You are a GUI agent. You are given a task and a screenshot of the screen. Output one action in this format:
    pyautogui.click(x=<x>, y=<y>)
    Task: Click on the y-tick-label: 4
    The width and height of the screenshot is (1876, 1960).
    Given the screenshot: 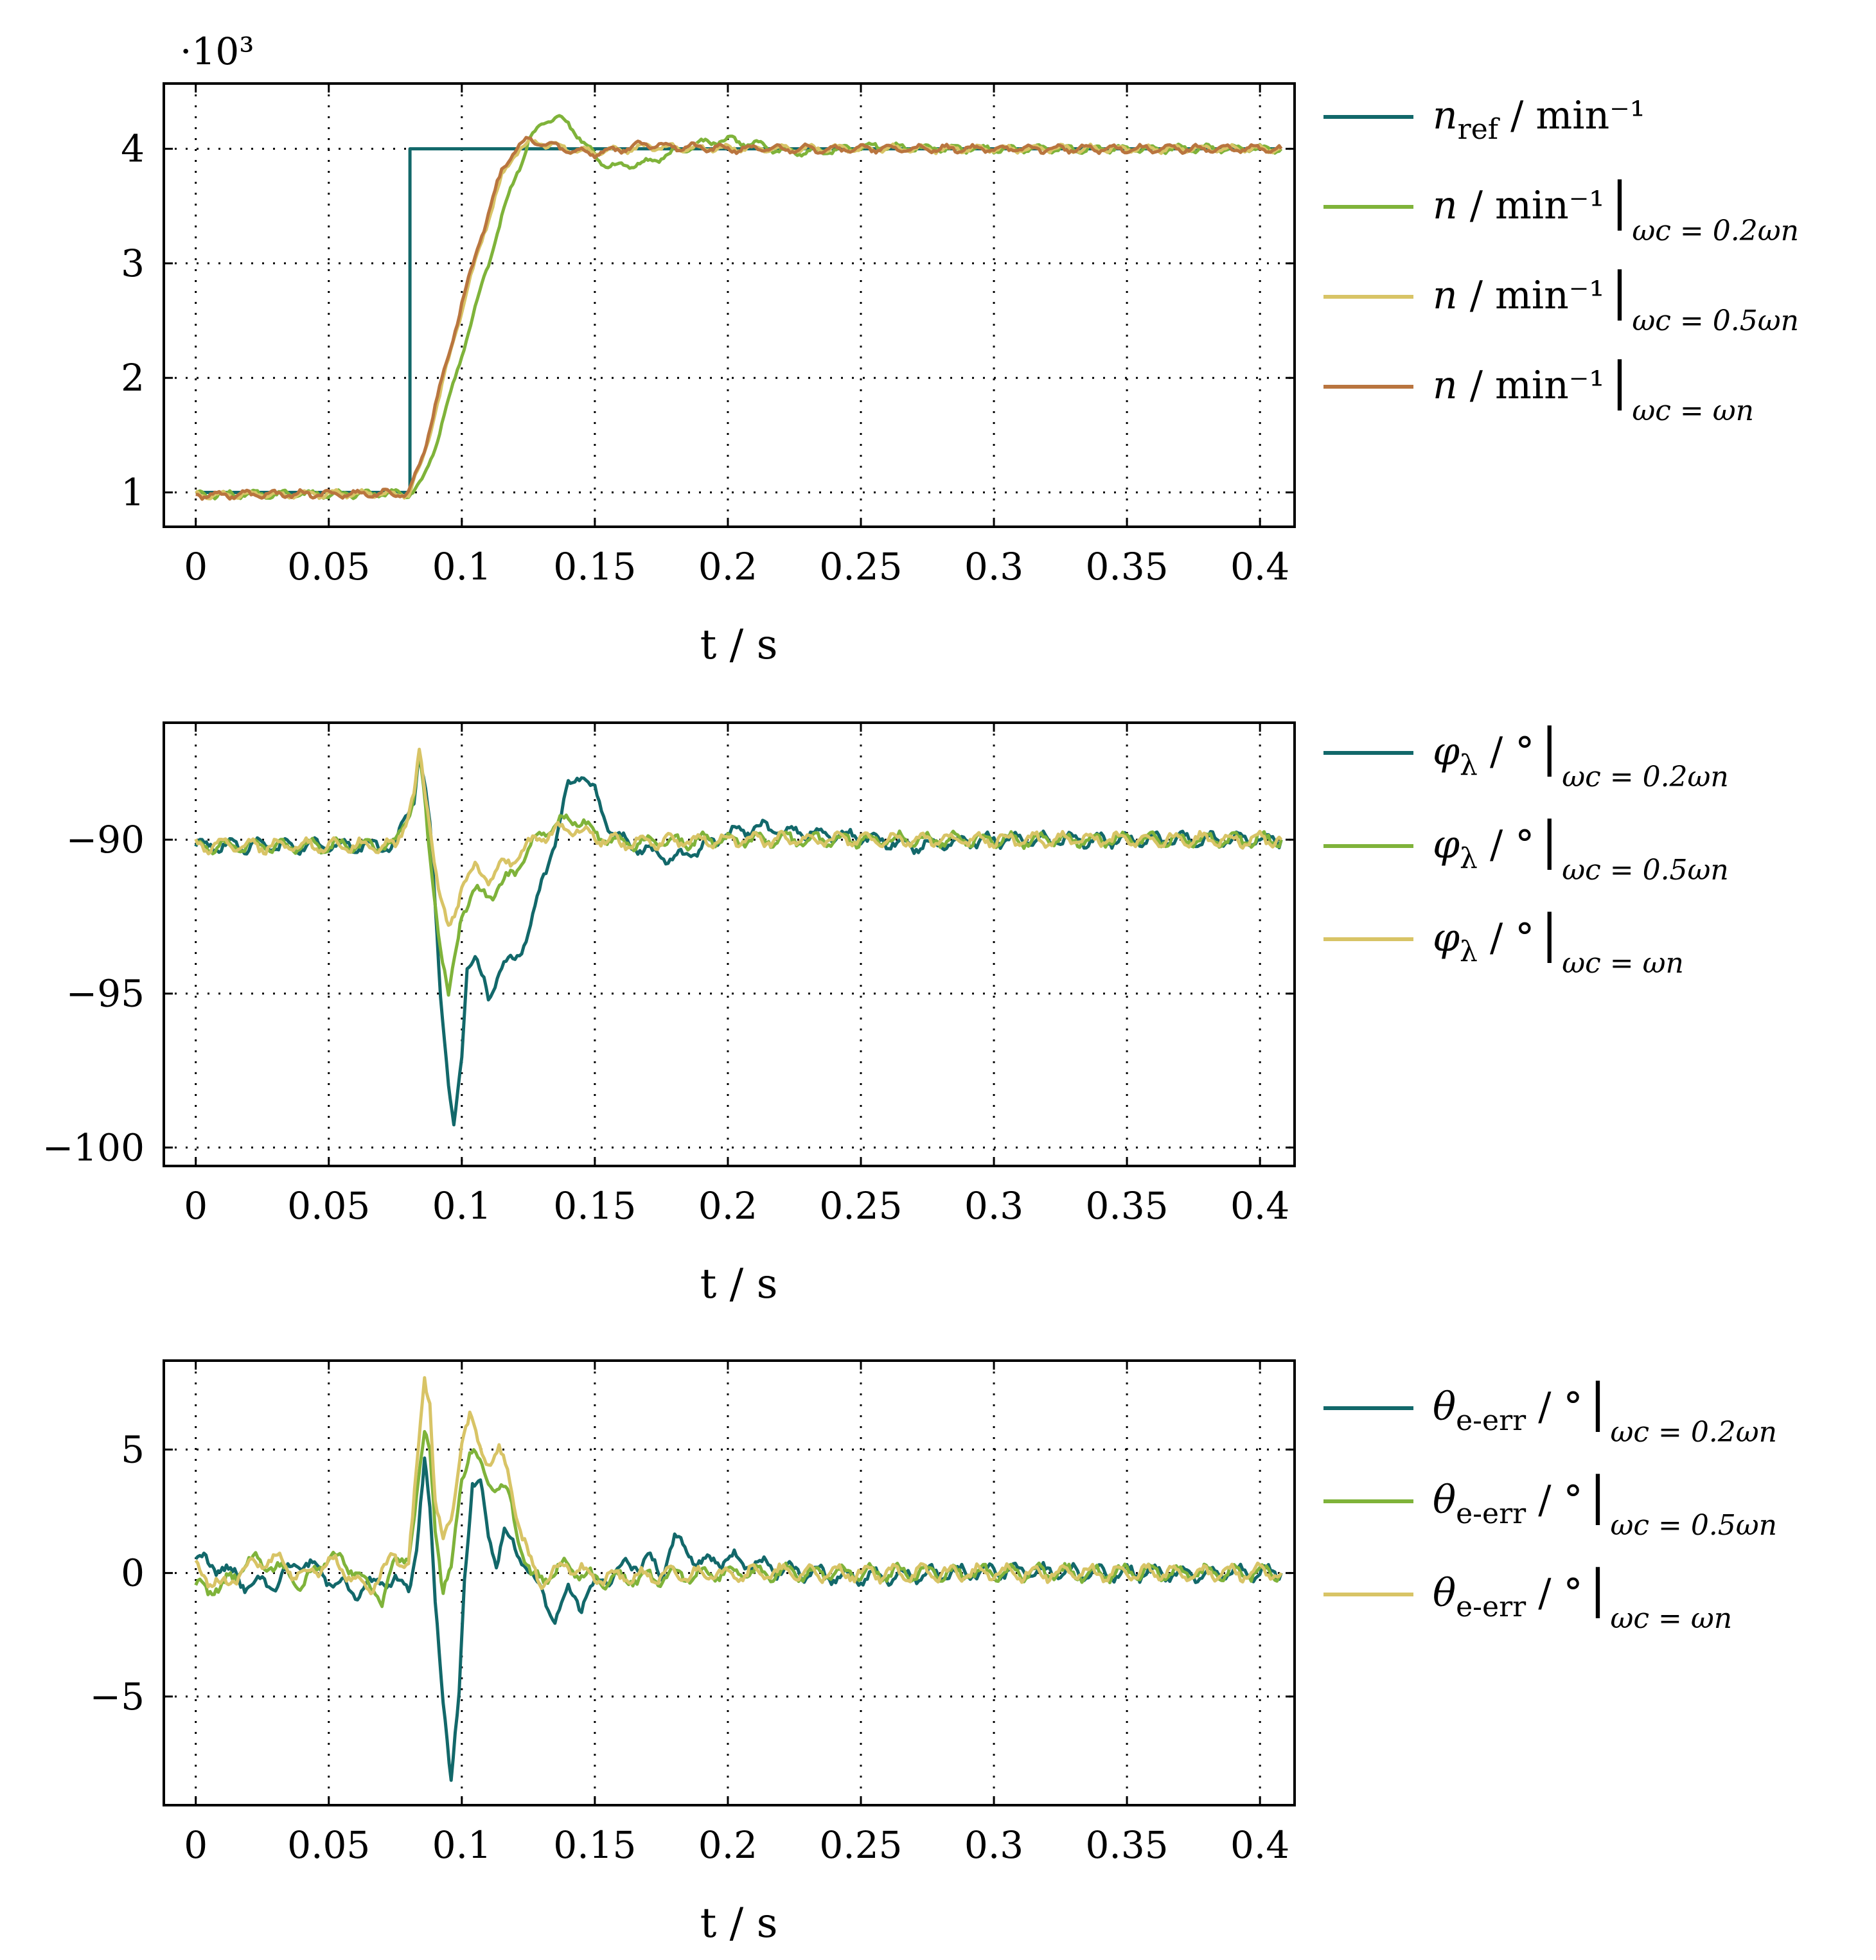 What is the action you would take?
    pyautogui.click(x=133, y=149)
    